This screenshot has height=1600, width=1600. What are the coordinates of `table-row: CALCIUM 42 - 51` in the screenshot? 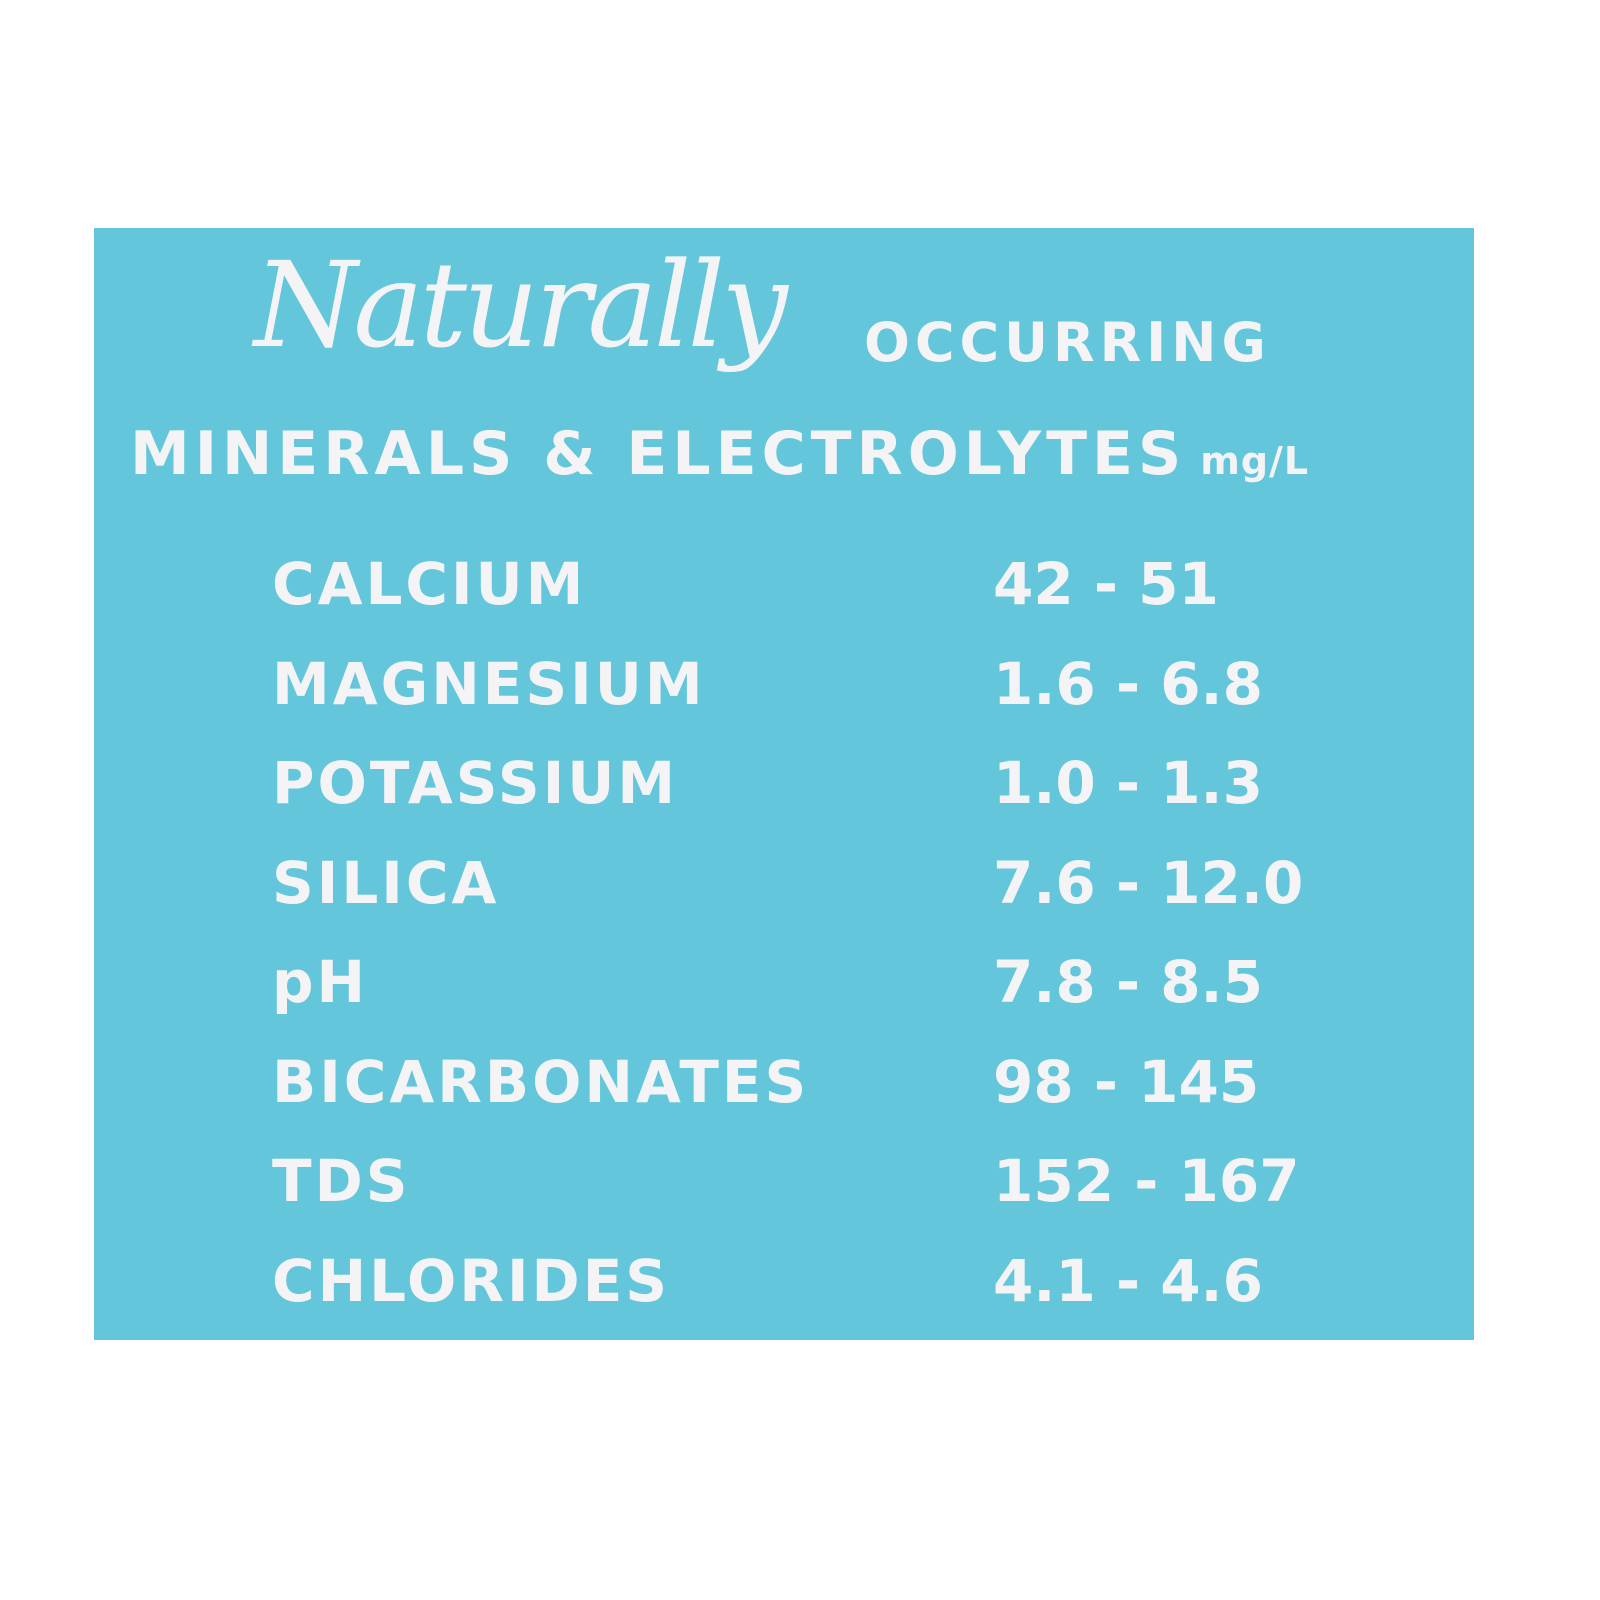 It's located at (822, 598).